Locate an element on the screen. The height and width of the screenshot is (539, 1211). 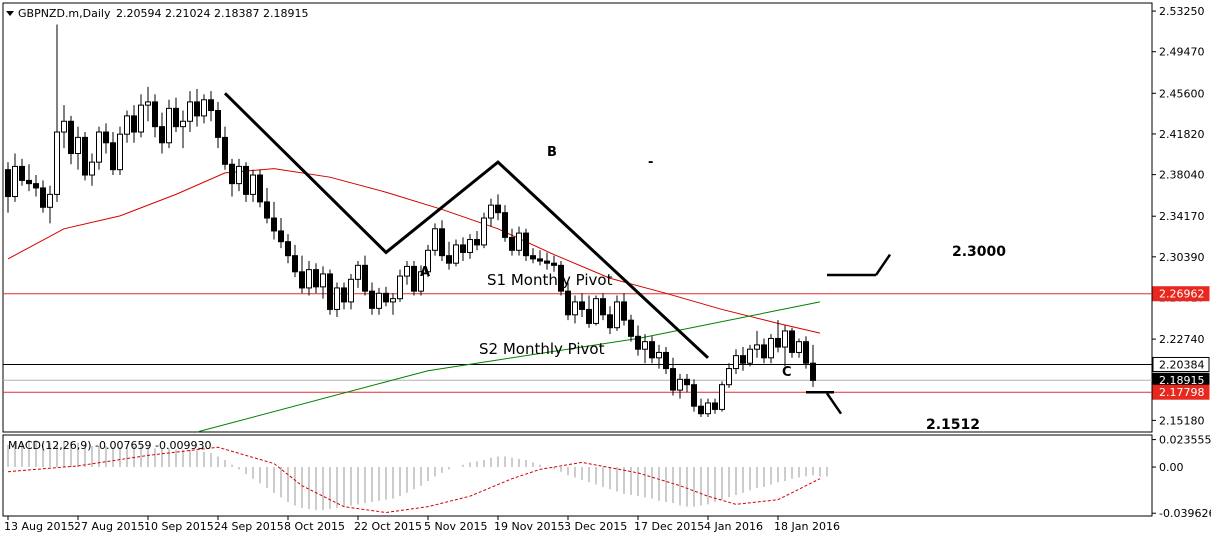
time-tick-label: 5 Nov 2015 is located at coordinates (455, 526).